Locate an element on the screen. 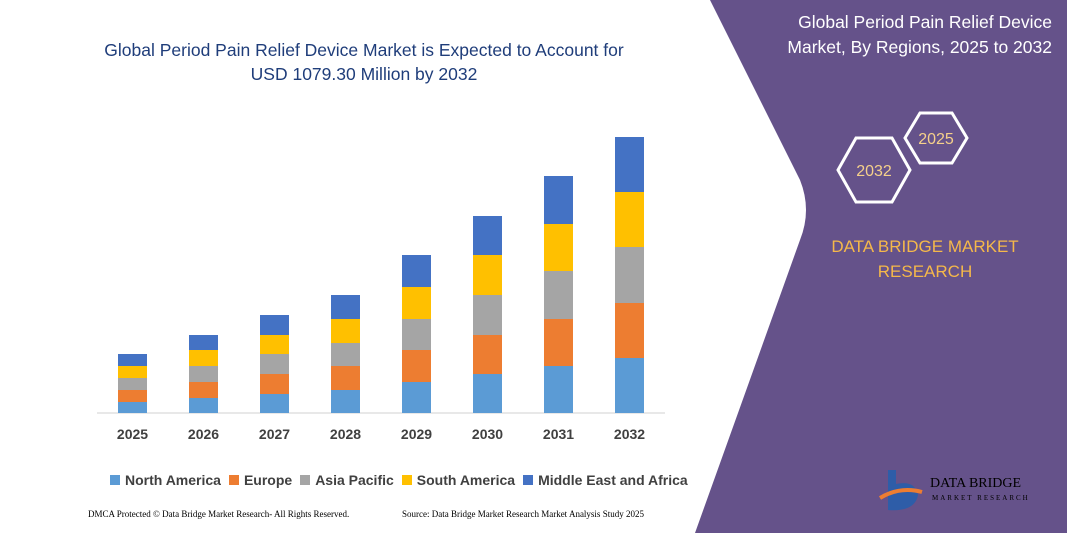  legend-item: South America is located at coordinates (458, 480).